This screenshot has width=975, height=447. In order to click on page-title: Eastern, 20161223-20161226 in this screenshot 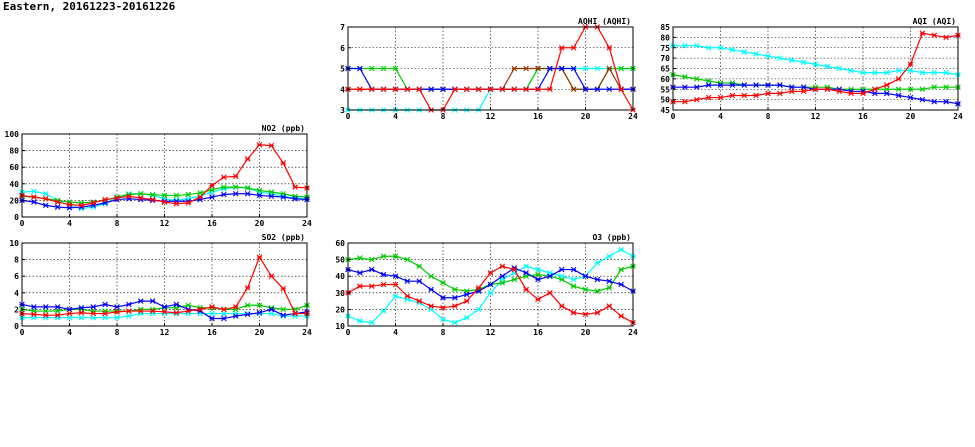, I will do `click(89, 6)`.